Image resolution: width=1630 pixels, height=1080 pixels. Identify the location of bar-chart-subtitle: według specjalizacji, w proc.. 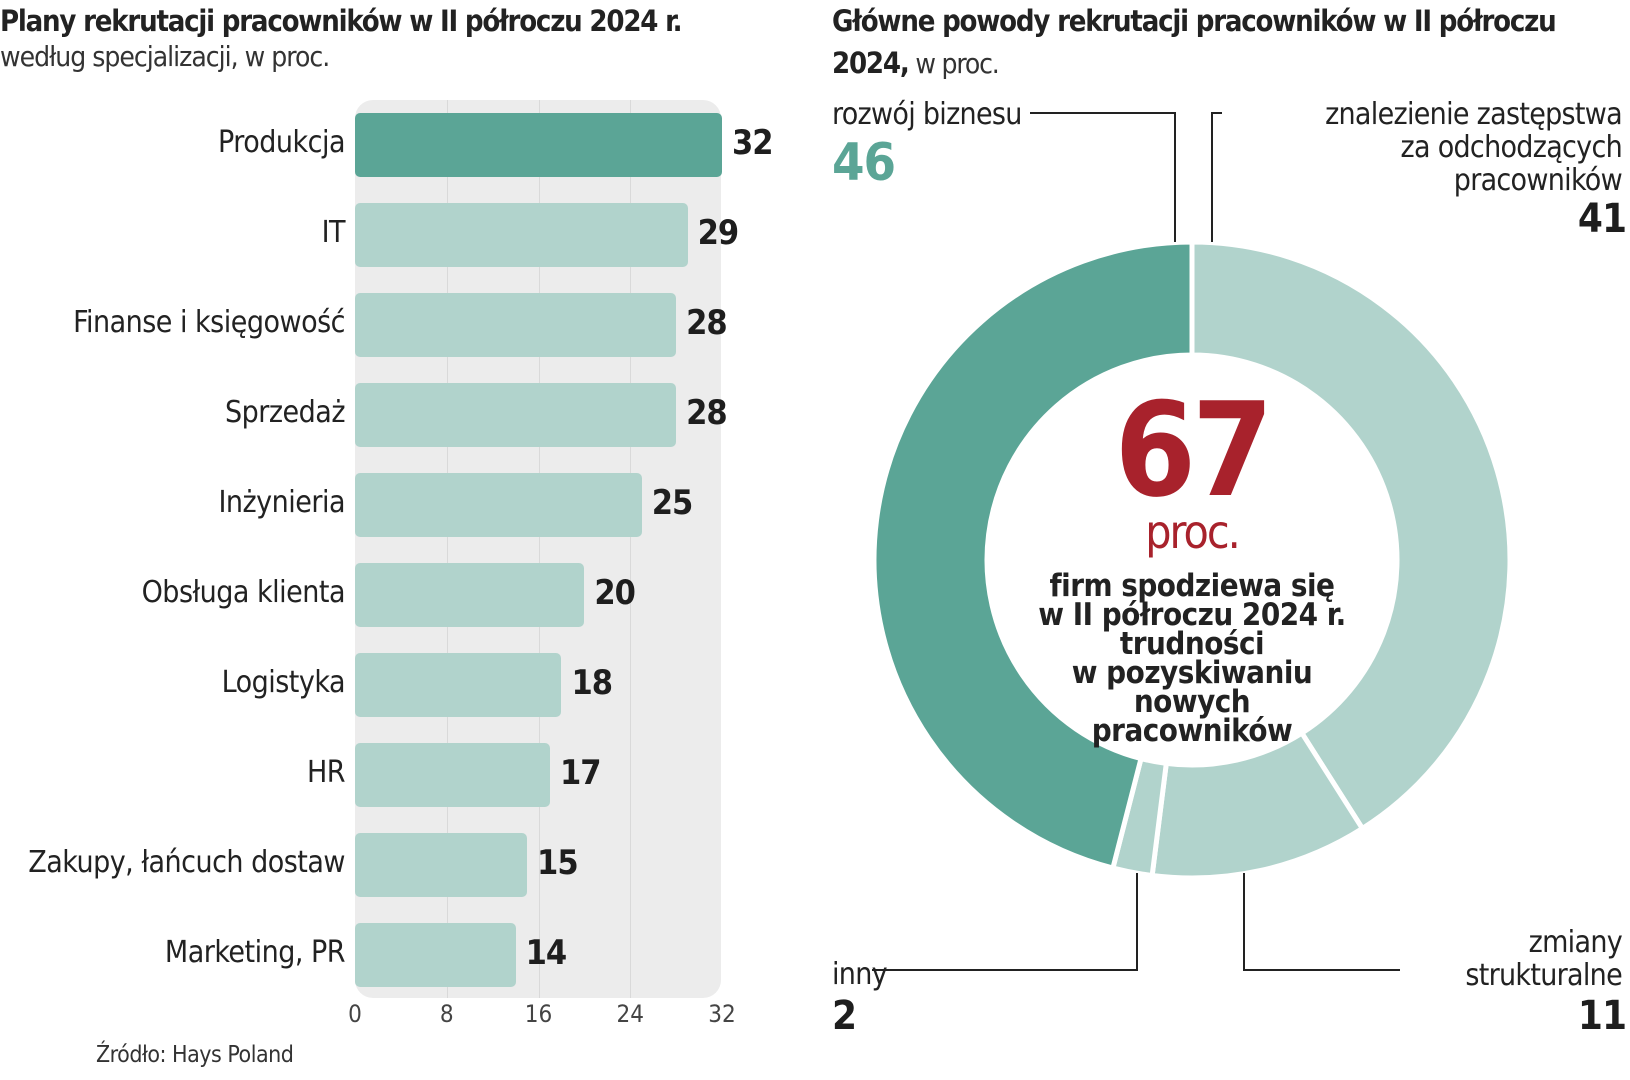
(165, 56).